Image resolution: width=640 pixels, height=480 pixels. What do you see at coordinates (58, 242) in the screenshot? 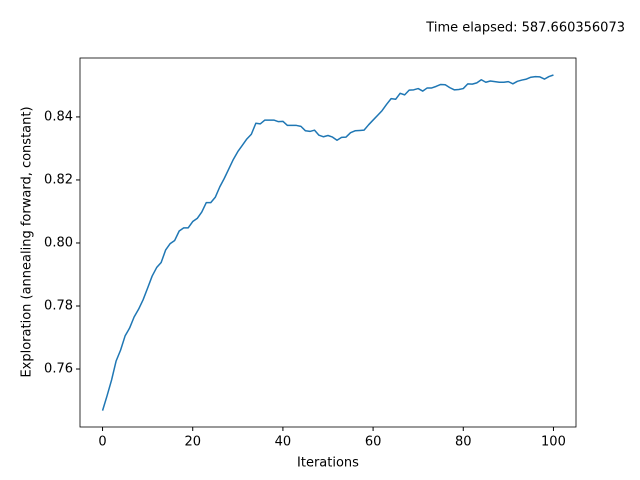
I see `y-tick-label: 0.80` at bounding box center [58, 242].